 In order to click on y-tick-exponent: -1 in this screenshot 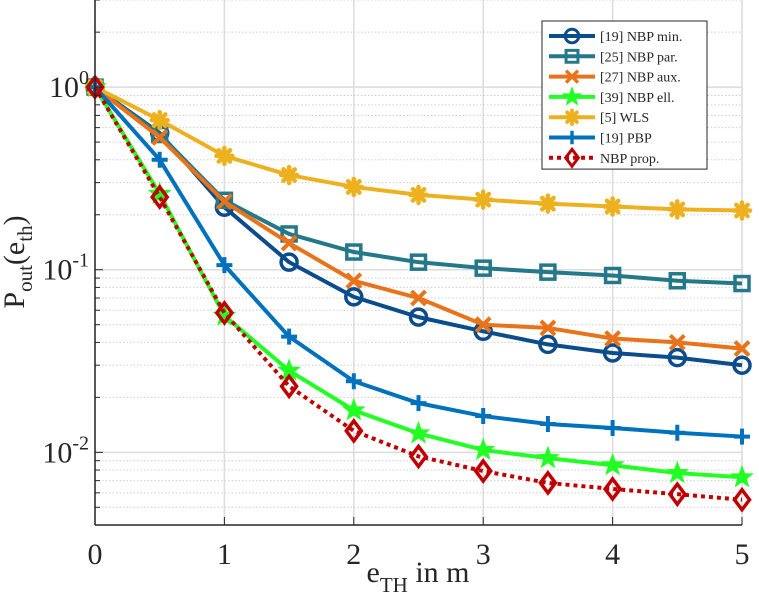, I will do `click(80, 261)`.